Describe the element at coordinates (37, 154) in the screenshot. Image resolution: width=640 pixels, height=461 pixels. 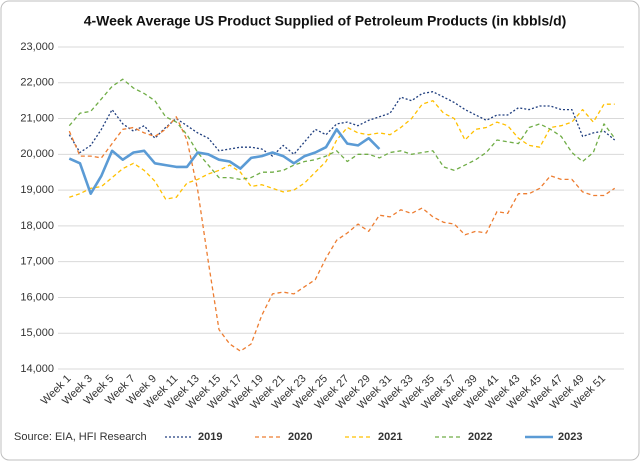
I see `y-tick-label: 20,000` at that location.